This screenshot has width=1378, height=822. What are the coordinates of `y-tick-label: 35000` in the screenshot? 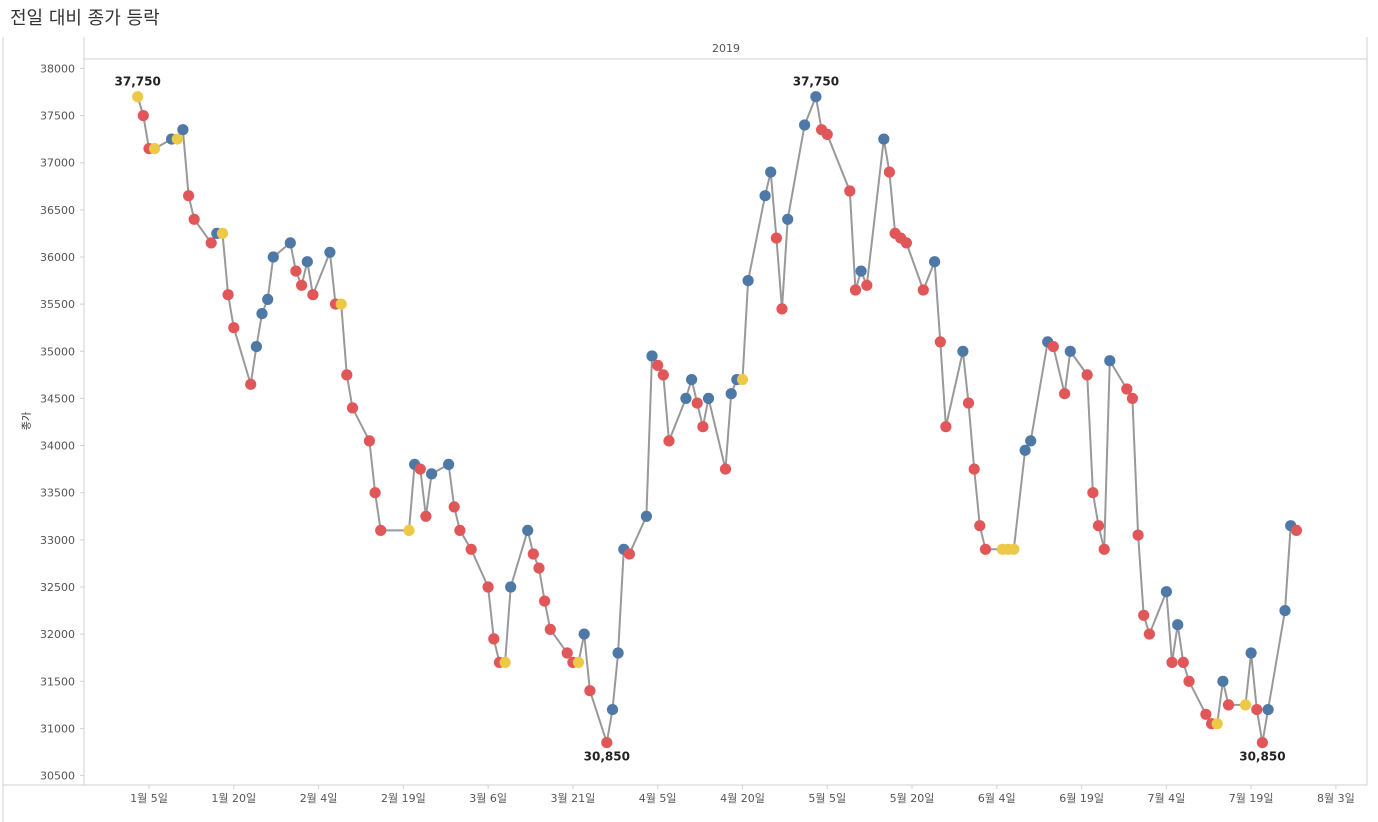 It's located at (57, 351).